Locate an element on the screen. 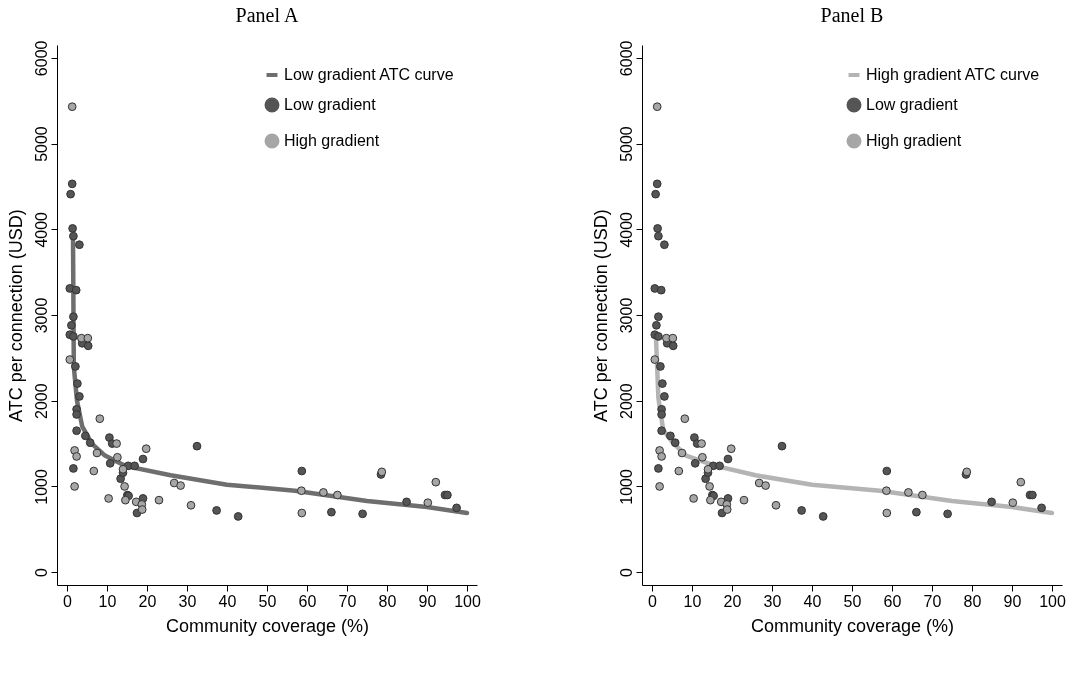 Image resolution: width=1089 pixels, height=681 pixels. chart-title: Panel B is located at coordinates (852, 15).